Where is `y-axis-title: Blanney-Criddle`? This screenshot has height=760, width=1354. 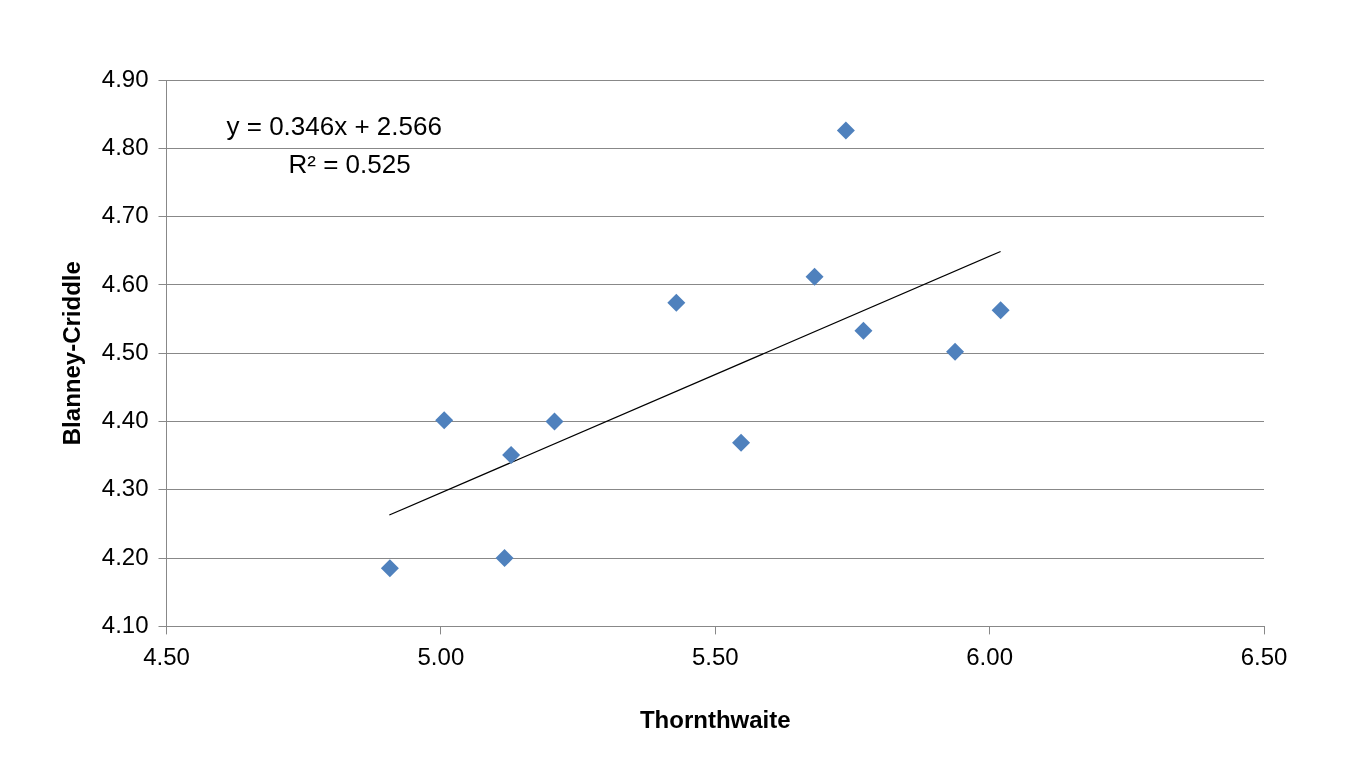 y-axis-title: Blanney-Criddle is located at coordinates (72, 353).